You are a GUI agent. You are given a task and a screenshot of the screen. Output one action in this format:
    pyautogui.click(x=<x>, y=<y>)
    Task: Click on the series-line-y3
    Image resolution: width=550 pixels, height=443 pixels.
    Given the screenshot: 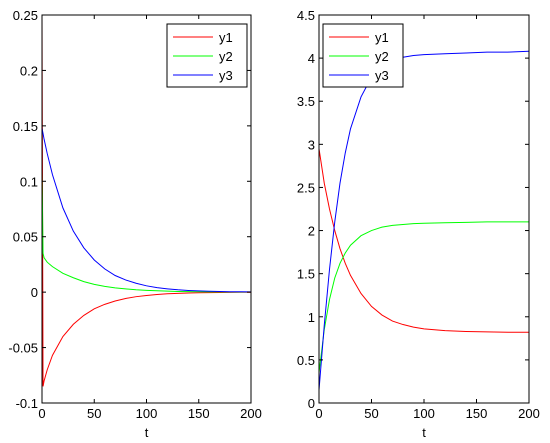 What is the action you would take?
    pyautogui.click(x=146, y=210)
    